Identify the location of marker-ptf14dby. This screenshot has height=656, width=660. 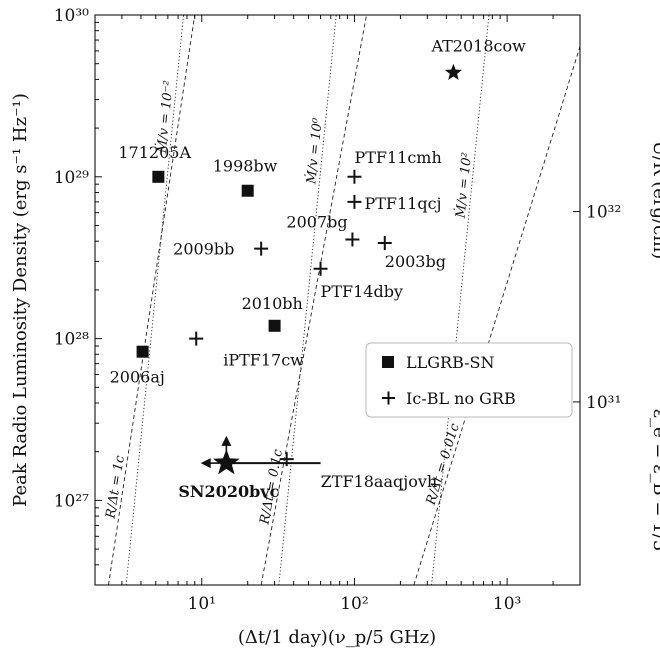
(320, 268).